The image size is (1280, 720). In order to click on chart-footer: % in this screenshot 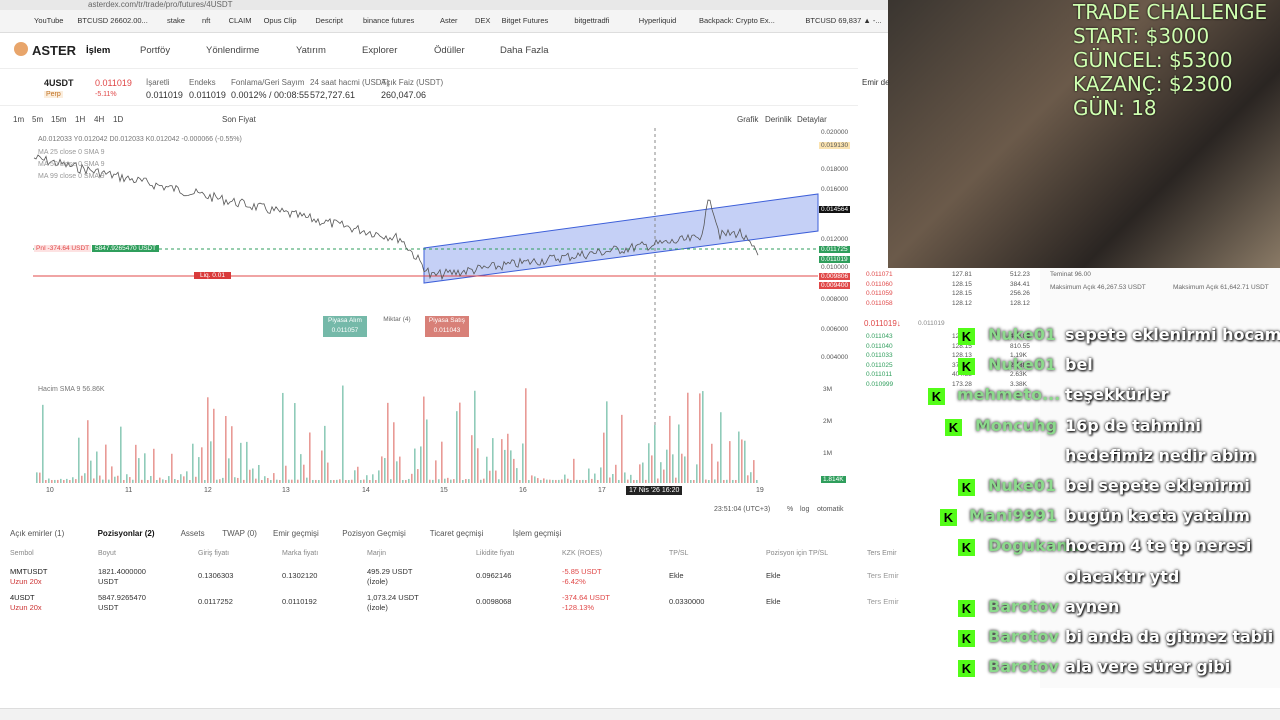, I will do `click(790, 509)`.